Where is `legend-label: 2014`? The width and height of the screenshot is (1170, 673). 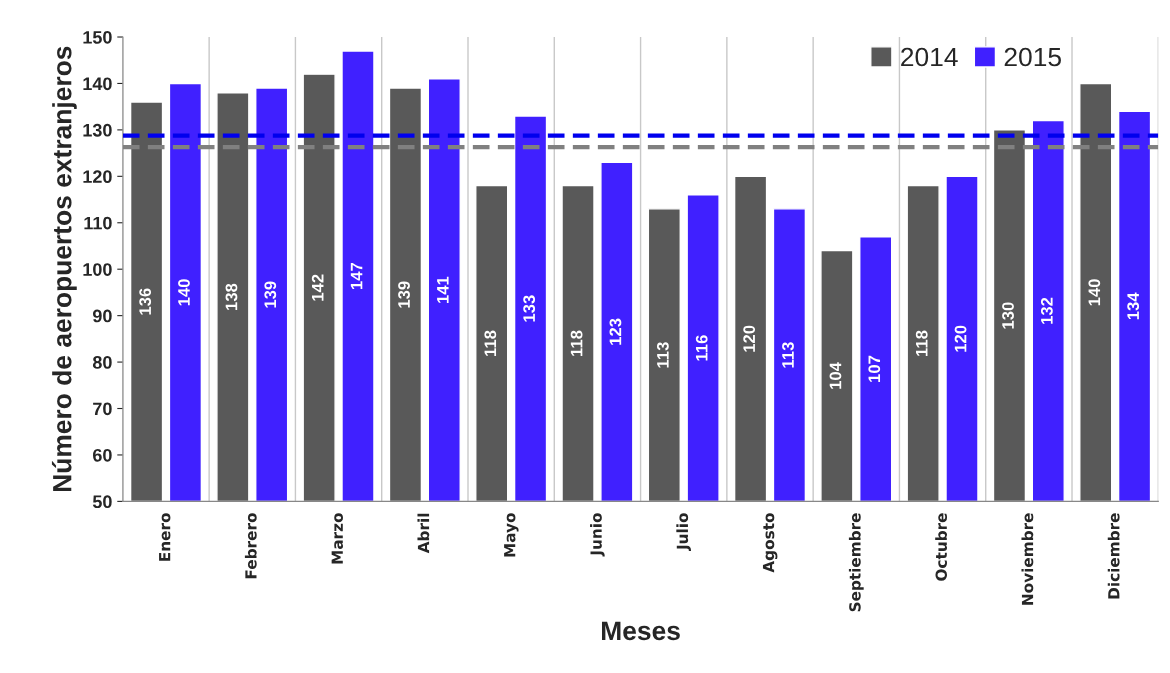 legend-label: 2014 is located at coordinates (929, 57).